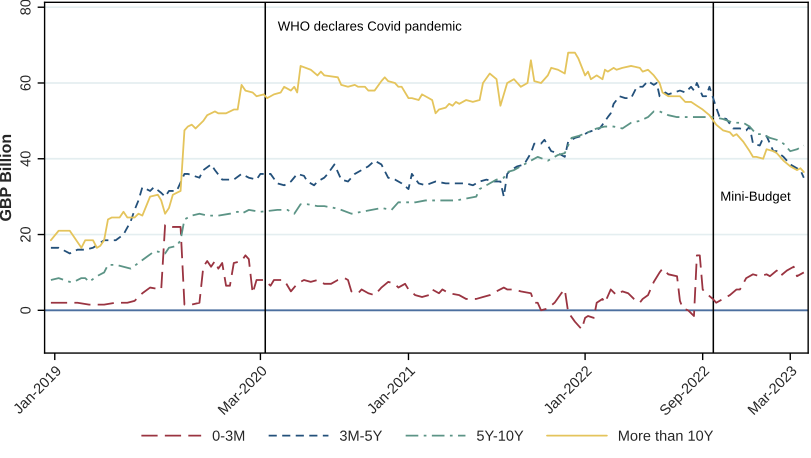  I want to click on y-tick-label: 80, so click(25, 7).